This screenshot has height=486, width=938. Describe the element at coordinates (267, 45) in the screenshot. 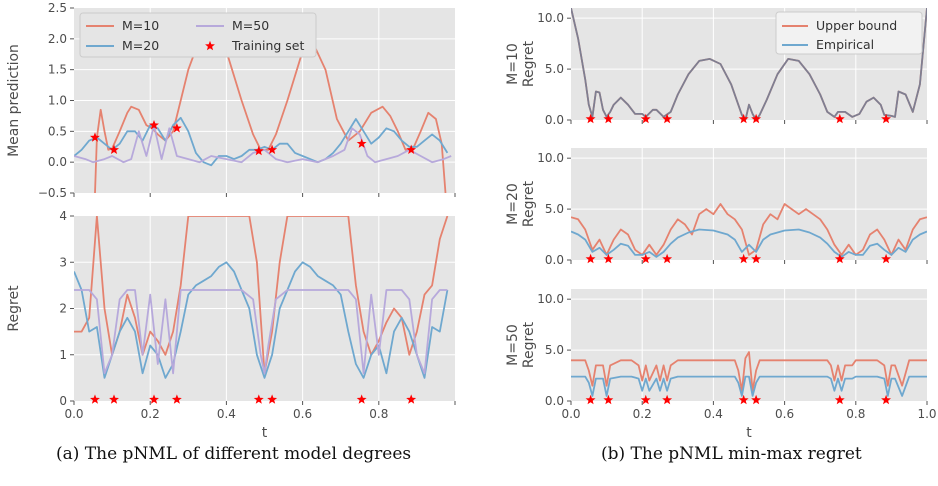

I see `legend-label: Training set` at that location.